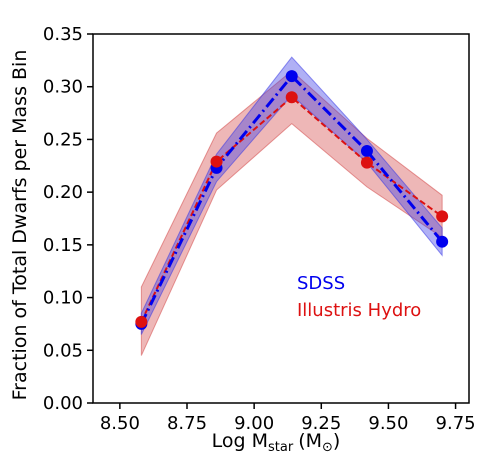 This screenshot has width=485, height=465. I want to click on y-tick-label: 0.25, so click(63, 139).